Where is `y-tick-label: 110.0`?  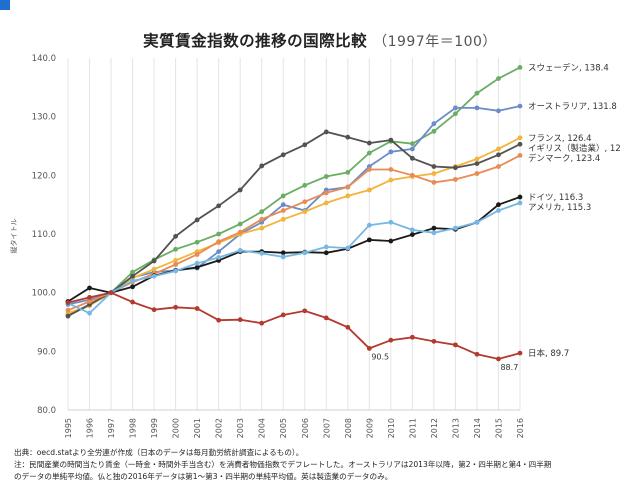 y-tick-label: 110.0 is located at coordinates (44, 235).